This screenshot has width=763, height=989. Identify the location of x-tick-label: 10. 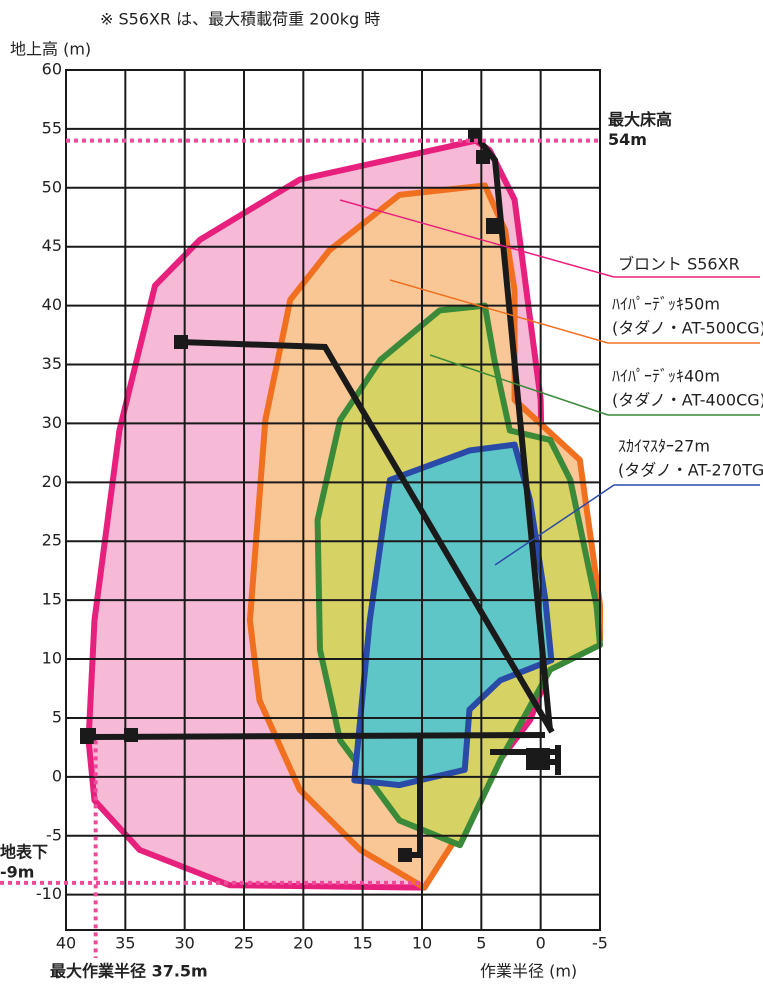
(422, 943).